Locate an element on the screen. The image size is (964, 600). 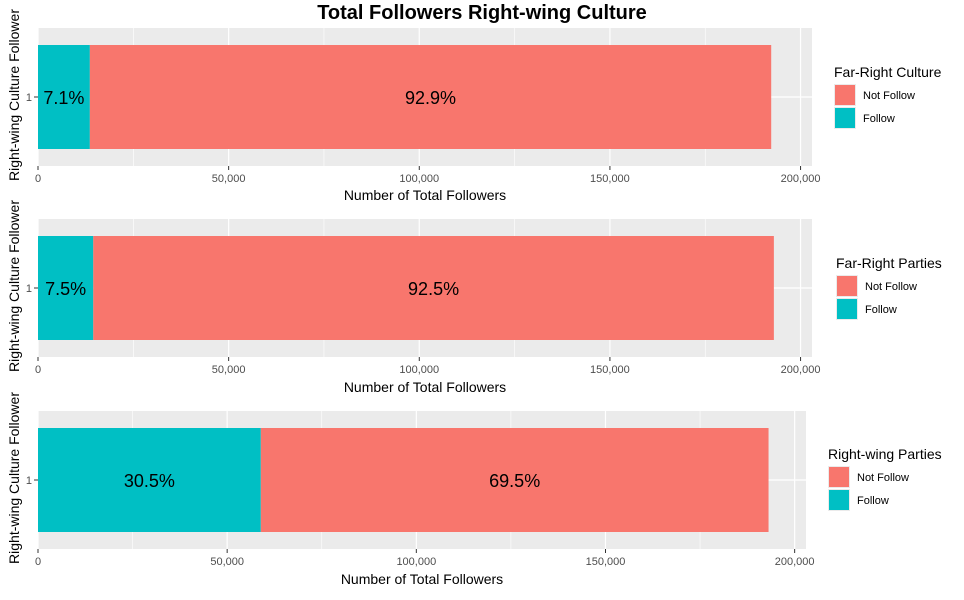
bar-percent-label: 92.5% is located at coordinates (433, 289).